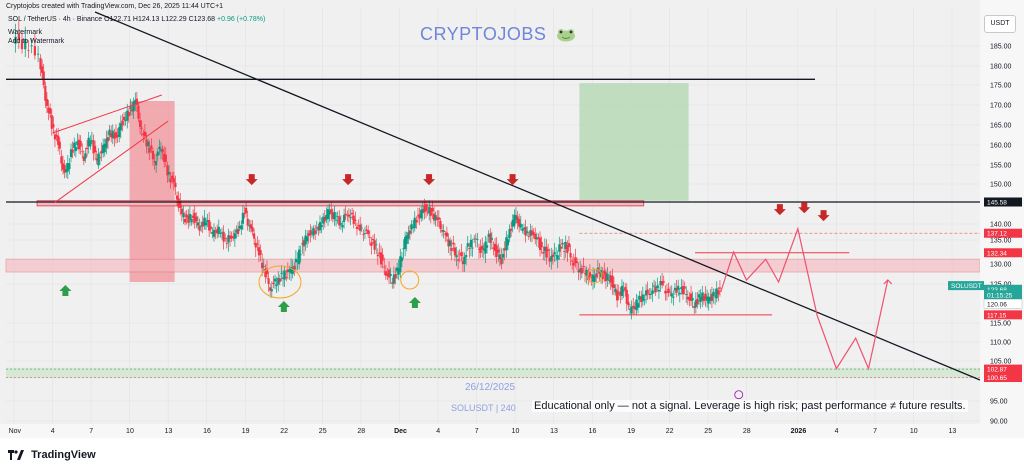 Image resolution: width=1024 pixels, height=472 pixels. Describe the element at coordinates (554, 431) in the screenshot. I see `x-tick-label: 13` at that location.